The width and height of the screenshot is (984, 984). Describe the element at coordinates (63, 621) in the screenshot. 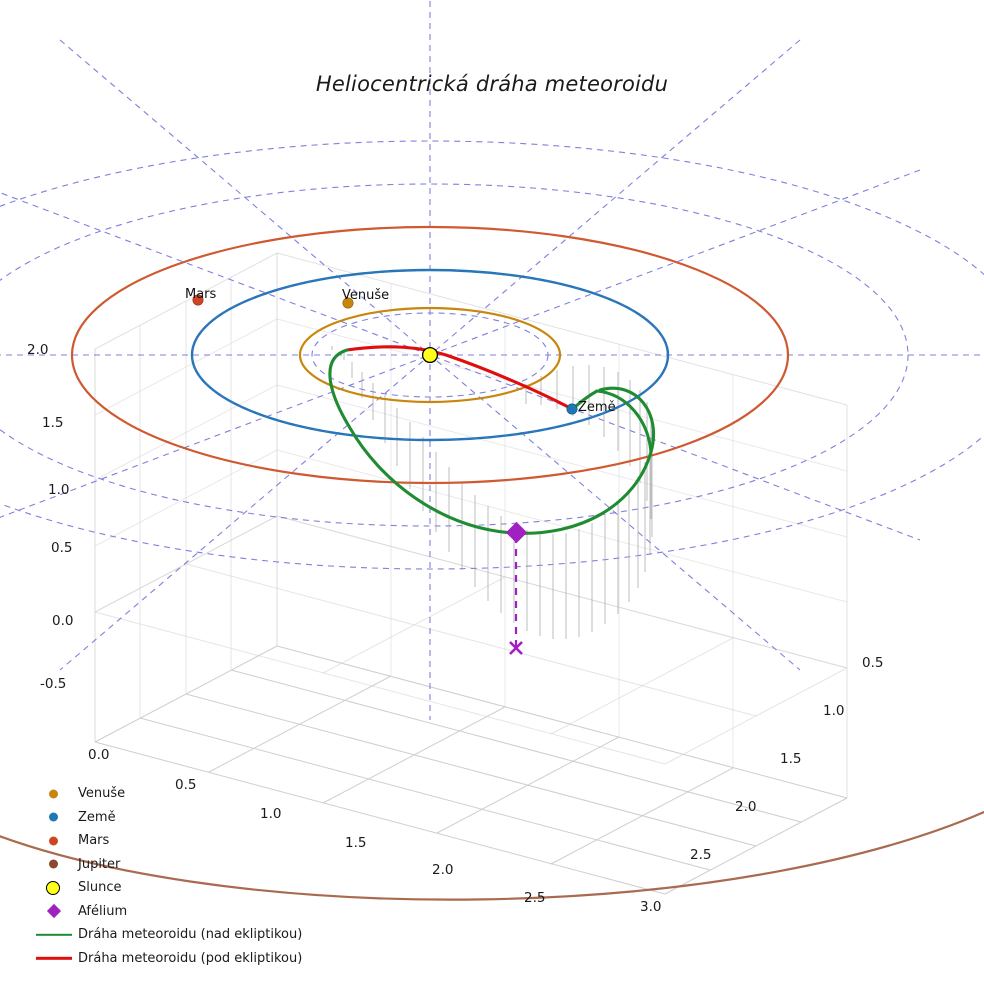

I see `z-tick-0-0: 0.0` at that location.